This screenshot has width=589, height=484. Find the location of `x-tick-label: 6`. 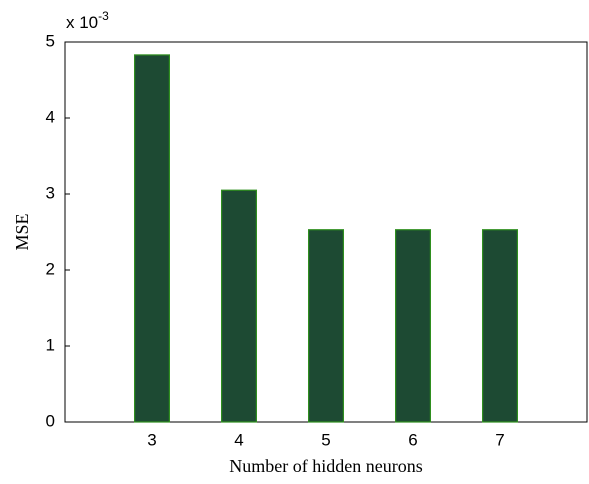

x-tick-label: 6 is located at coordinates (412, 439).